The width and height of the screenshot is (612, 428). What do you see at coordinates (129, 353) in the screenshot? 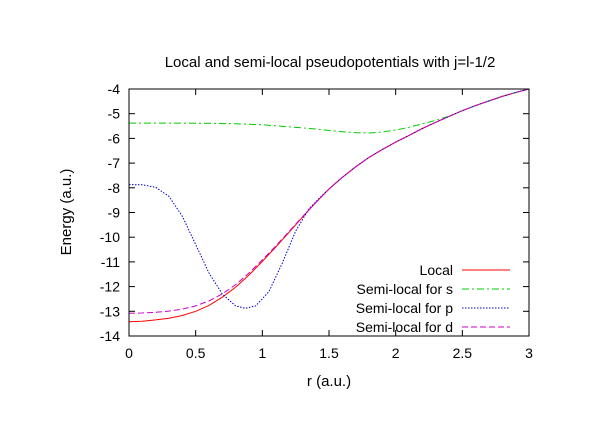
I see `x-tick-label: 0` at bounding box center [129, 353].